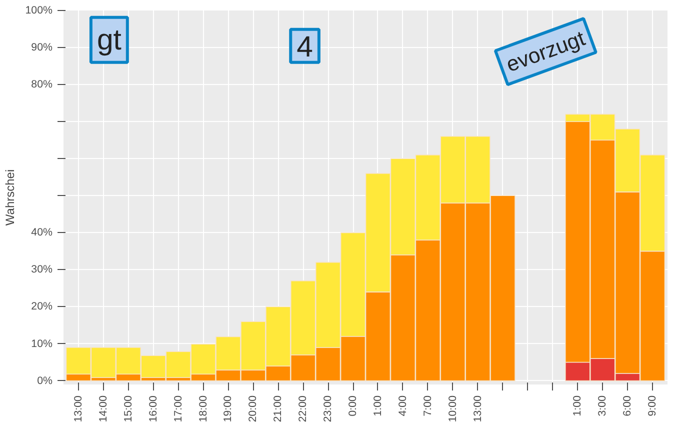  Describe the element at coordinates (402, 405) in the screenshot. I see `x-tick-label: 4:00` at that location.